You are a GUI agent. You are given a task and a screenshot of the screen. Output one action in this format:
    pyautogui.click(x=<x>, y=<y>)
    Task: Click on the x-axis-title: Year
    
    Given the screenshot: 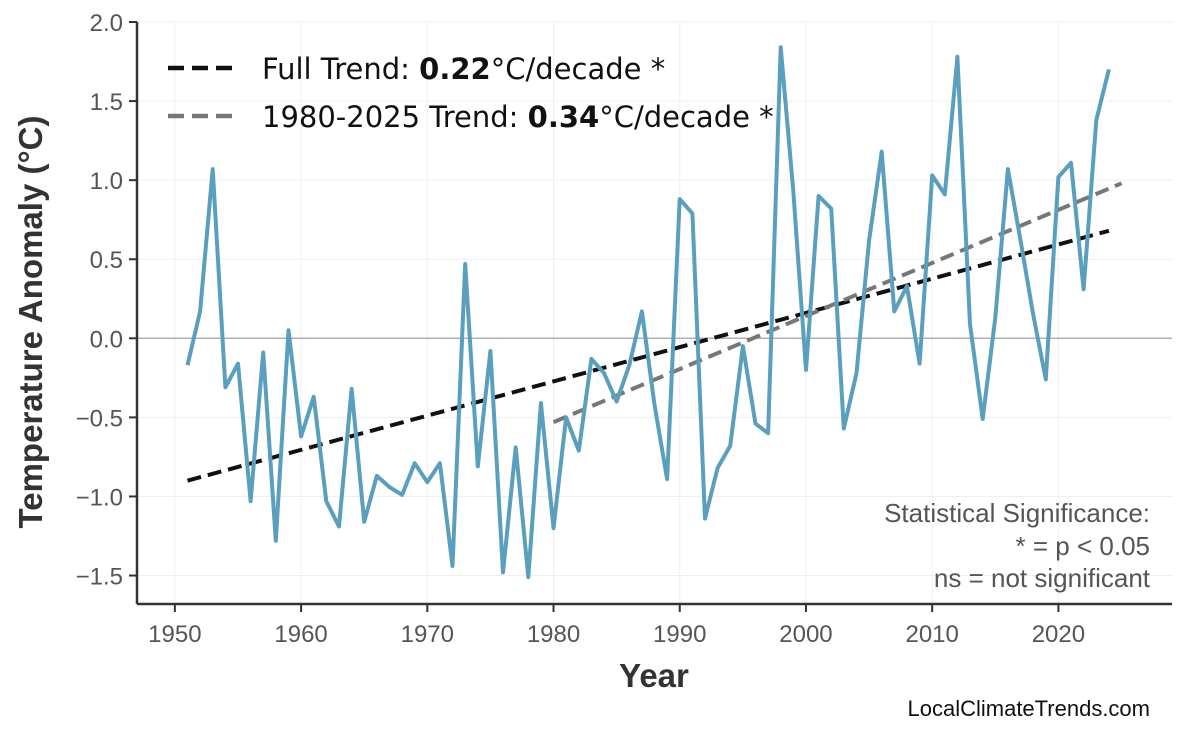 What is the action you would take?
    pyautogui.click(x=654, y=675)
    